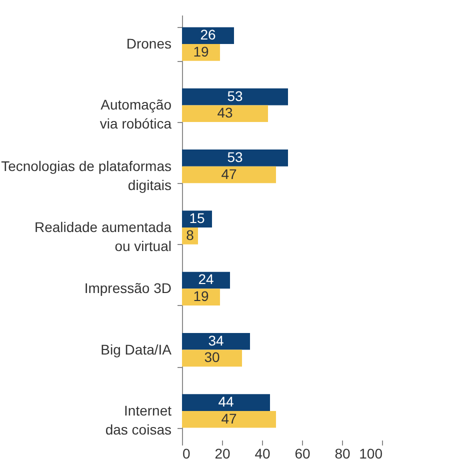 The image size is (455, 472). What do you see at coordinates (149, 44) in the screenshot?
I see `y-tick-label: Drones` at bounding box center [149, 44].